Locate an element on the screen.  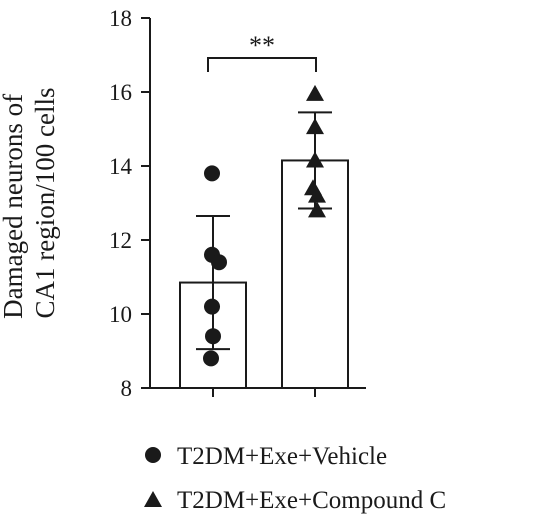
y-tick-label: 18 is located at coordinates (120, 18).